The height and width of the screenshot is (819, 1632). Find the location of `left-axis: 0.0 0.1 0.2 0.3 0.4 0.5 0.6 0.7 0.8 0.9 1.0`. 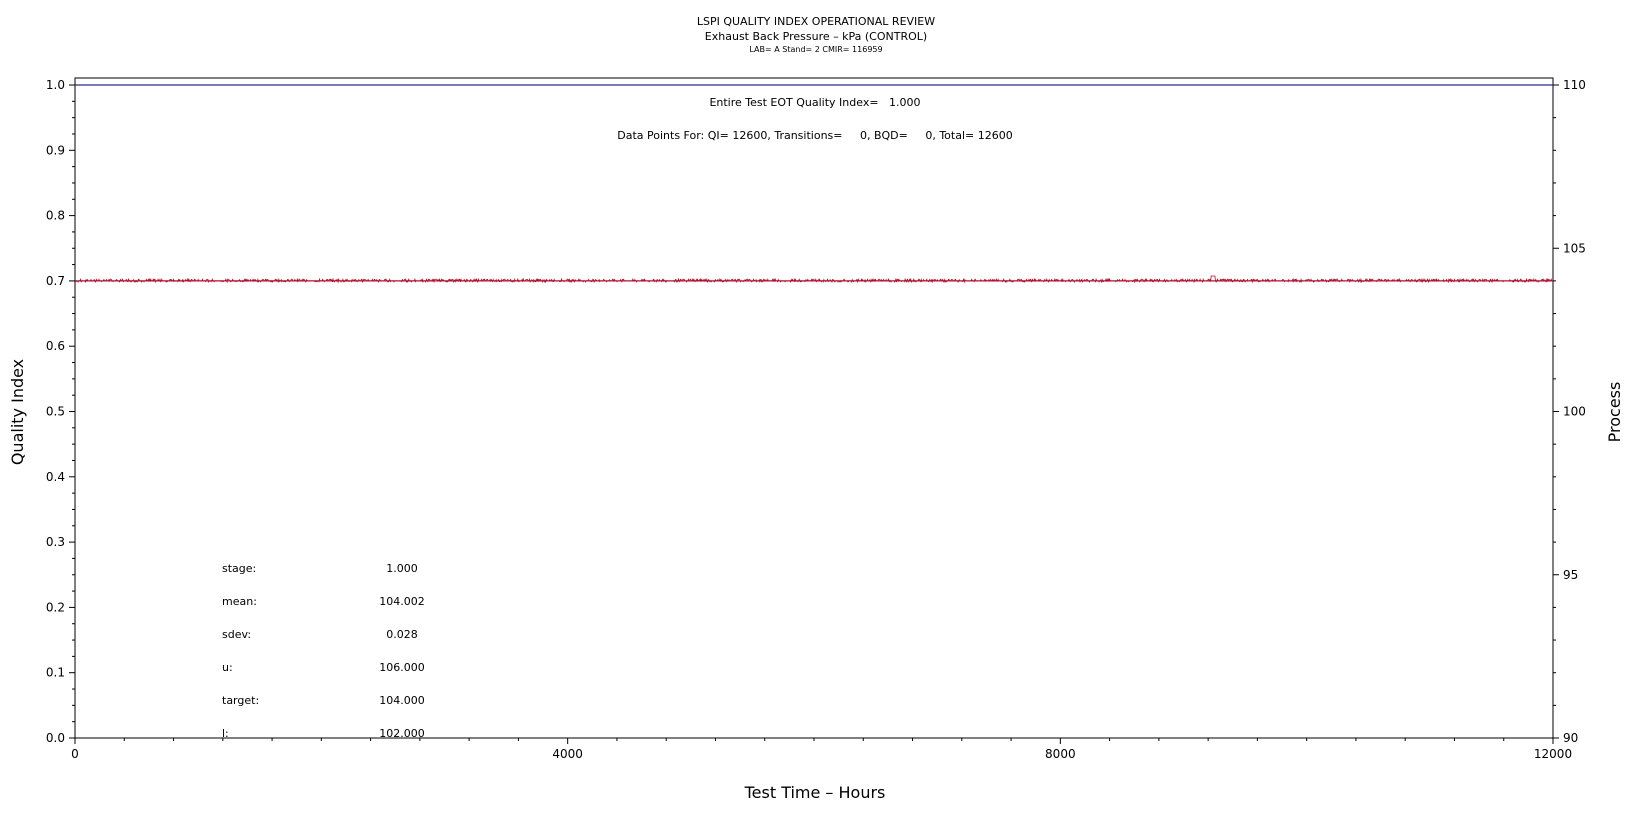

left-axis: 0.0 0.1 0.2 0.3 0.4 0.5 0.6 0.7 0.8 0.9 1.0 is located at coordinates (60, 411).